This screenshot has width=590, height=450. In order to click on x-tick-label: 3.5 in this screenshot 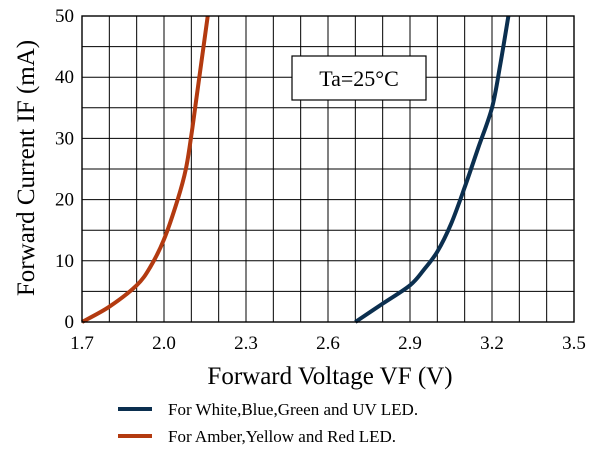, I will do `click(574, 343)`.